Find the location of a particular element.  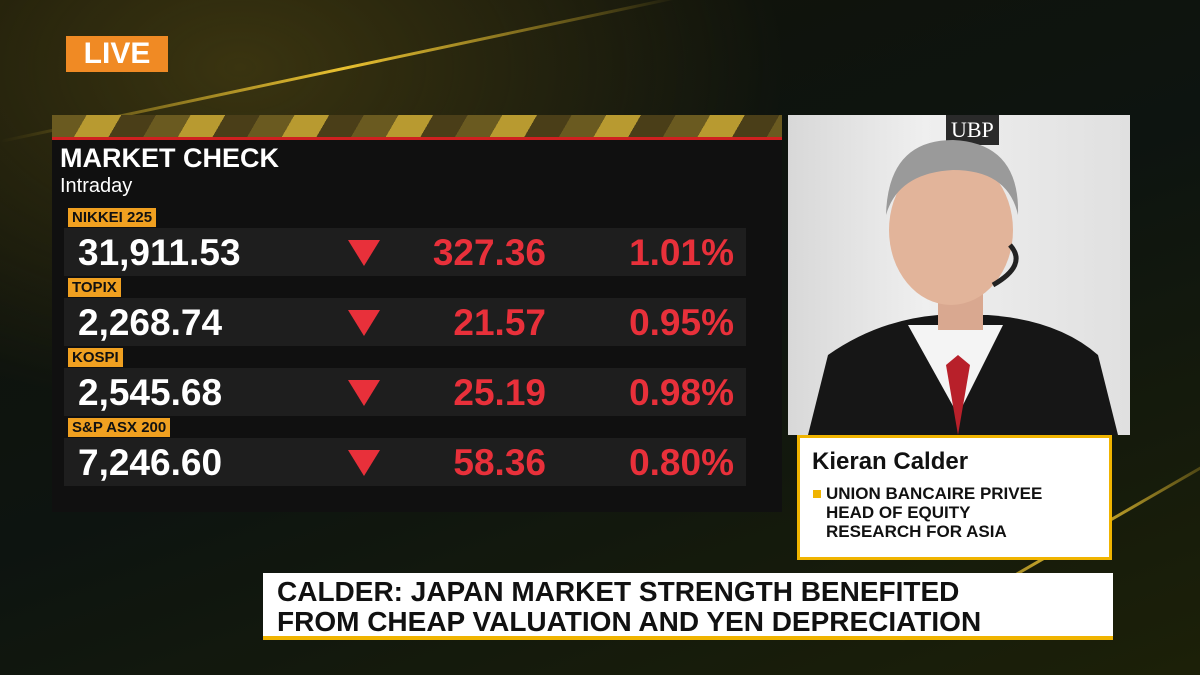

guest-video: UBP is located at coordinates (959, 275).